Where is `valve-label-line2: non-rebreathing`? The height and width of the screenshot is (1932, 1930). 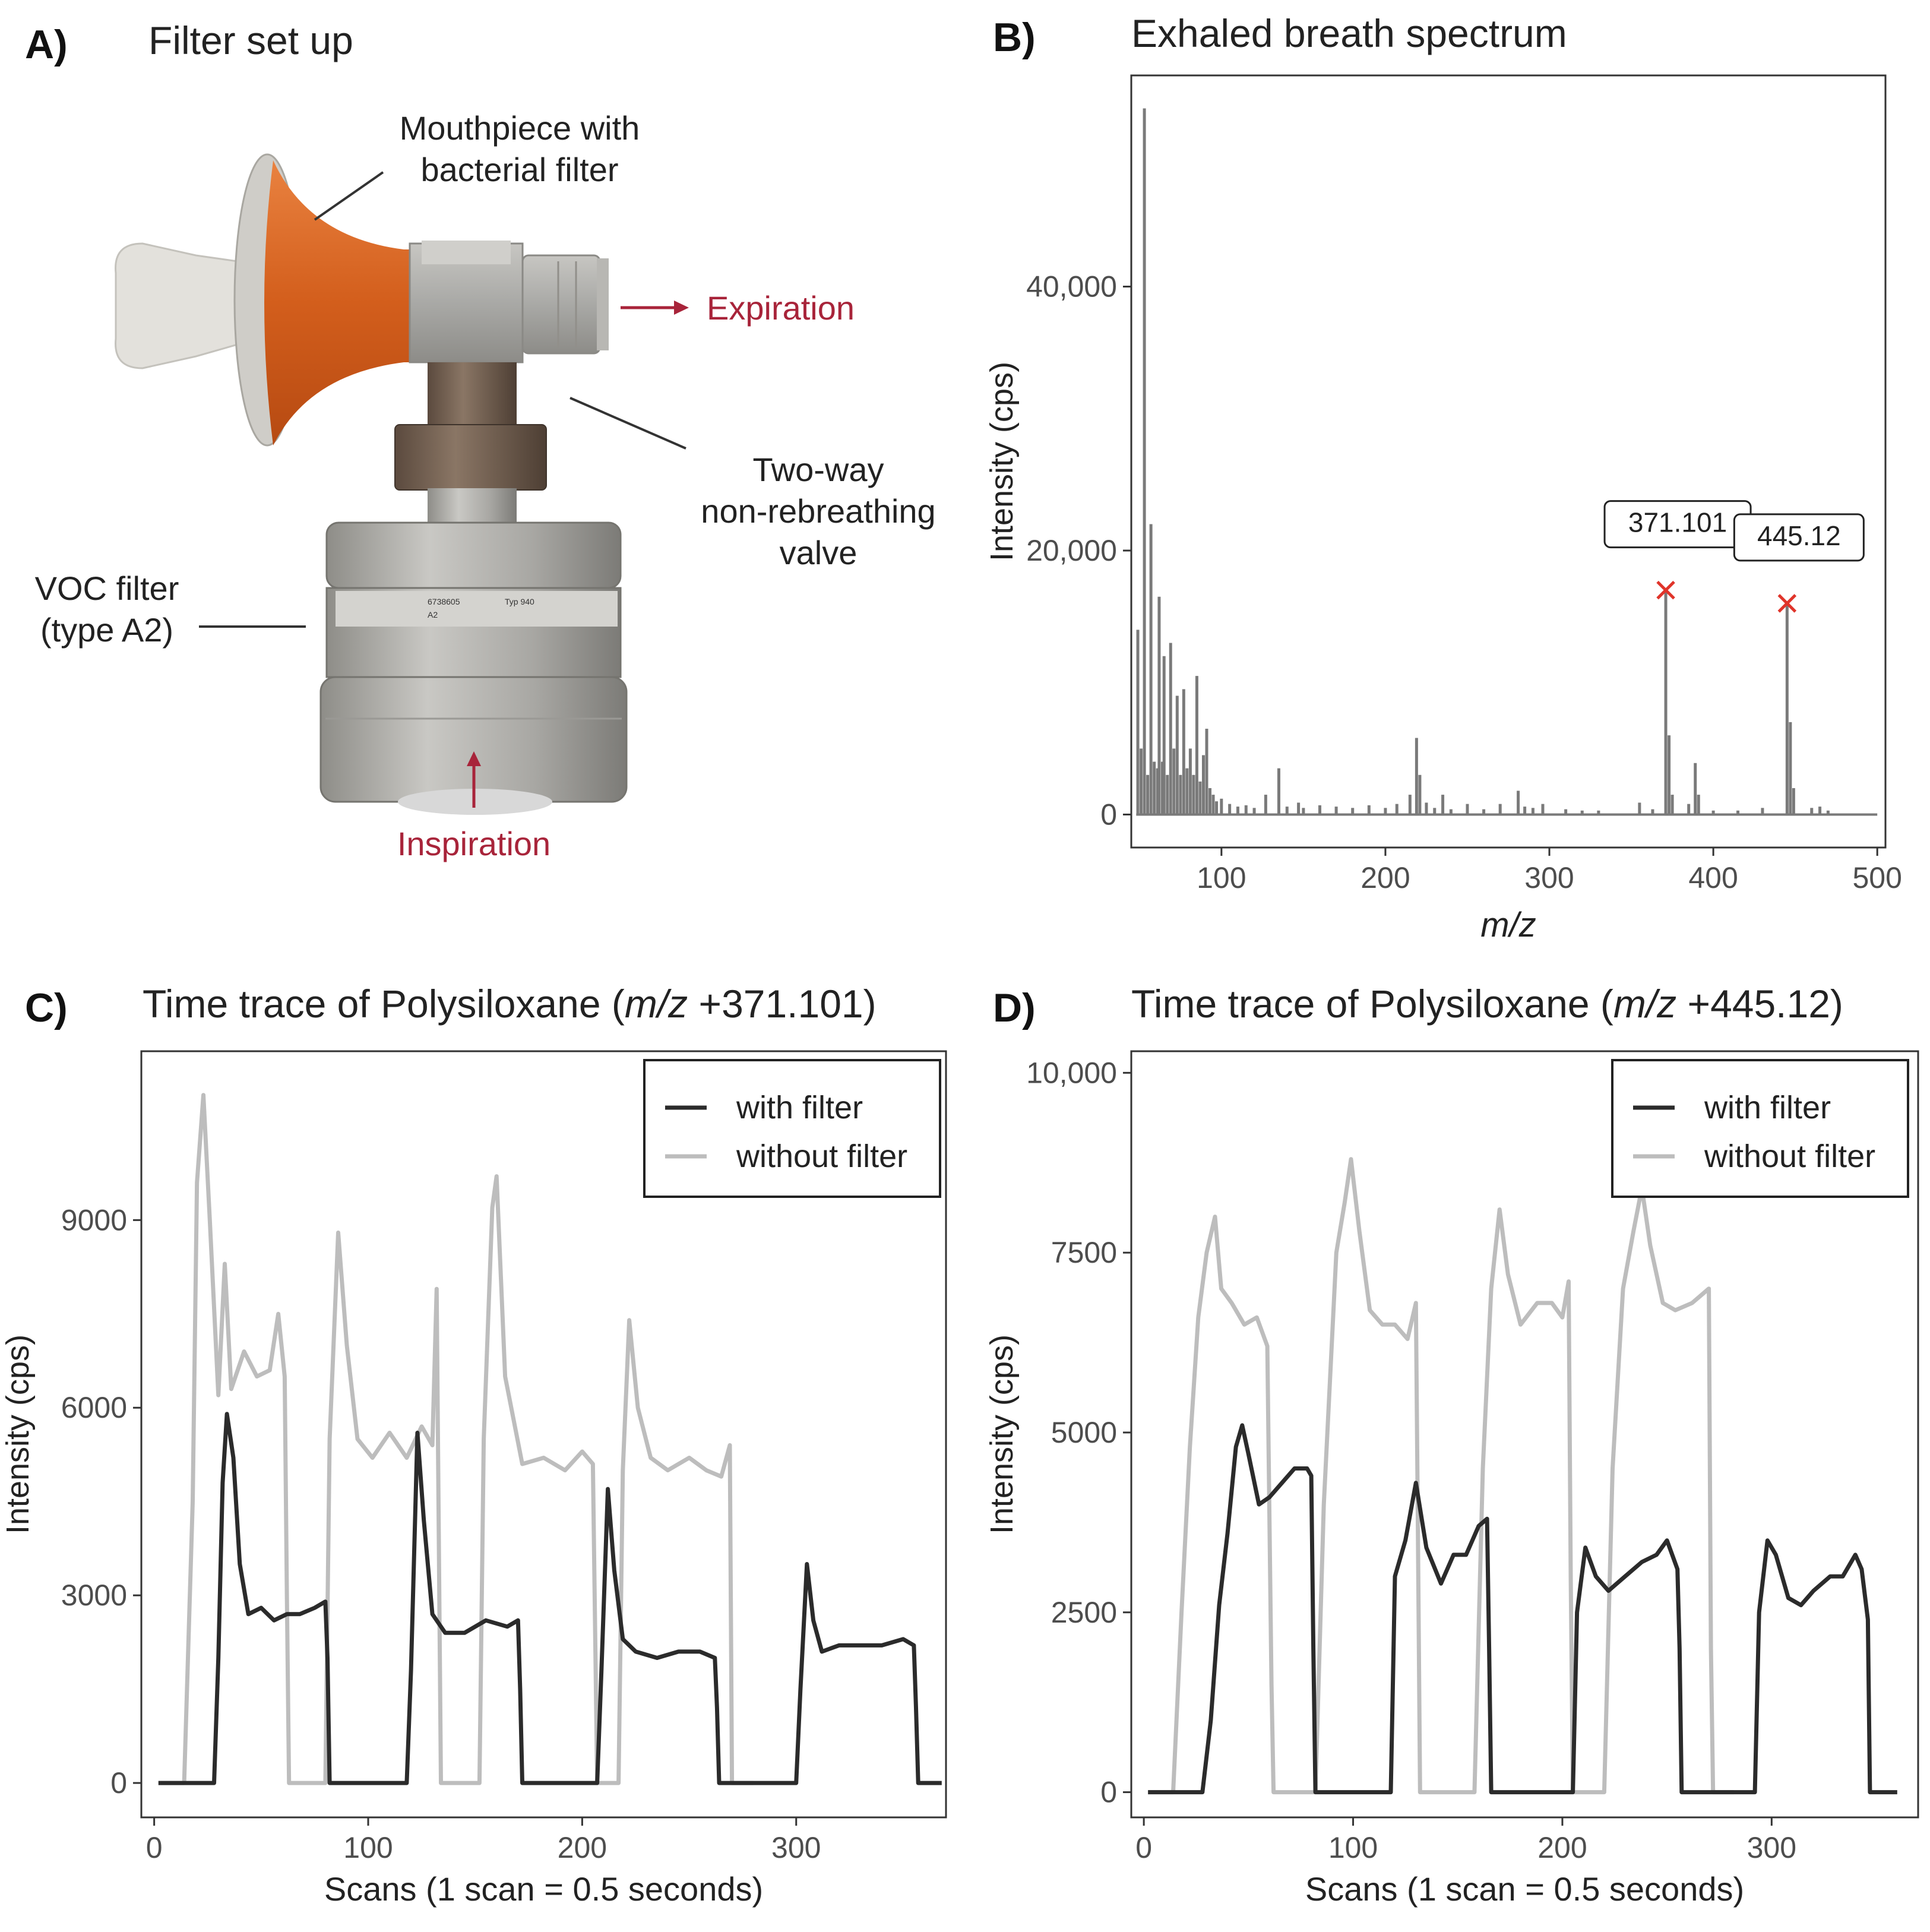
valve-label-line2: non-rebreathing is located at coordinates (818, 511).